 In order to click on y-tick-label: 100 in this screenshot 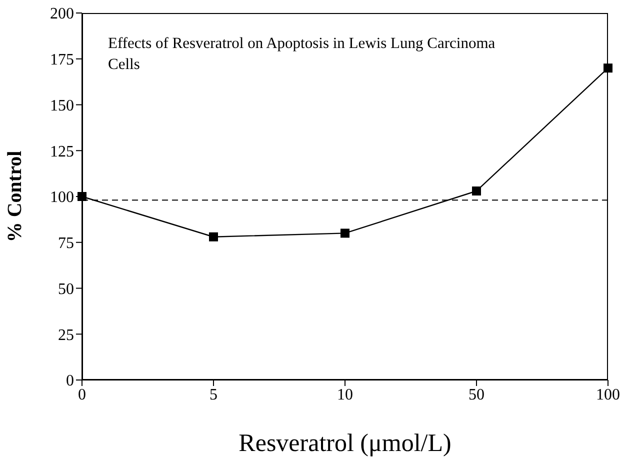, I will do `click(62, 197)`.